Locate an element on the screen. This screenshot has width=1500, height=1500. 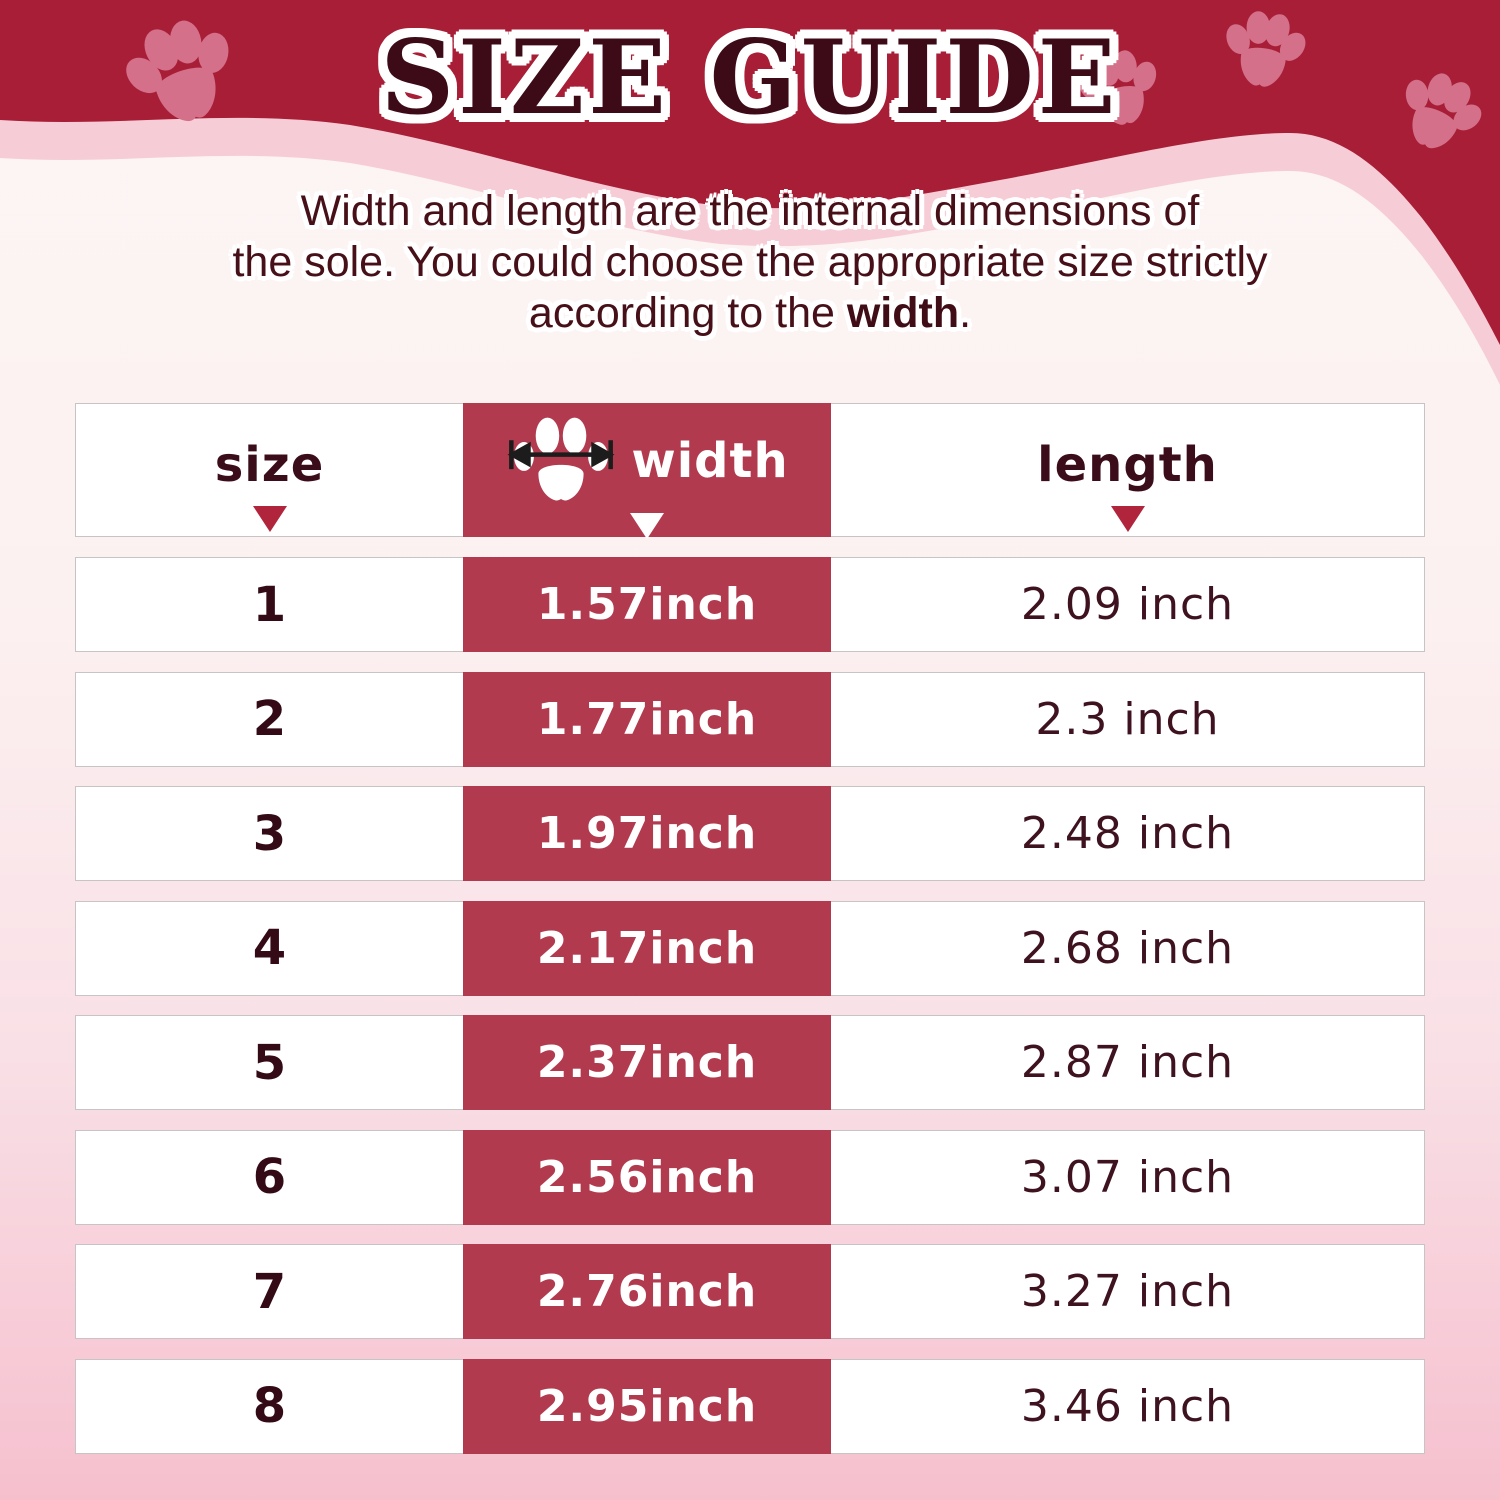
size-cell: 2 is located at coordinates (269, 719).